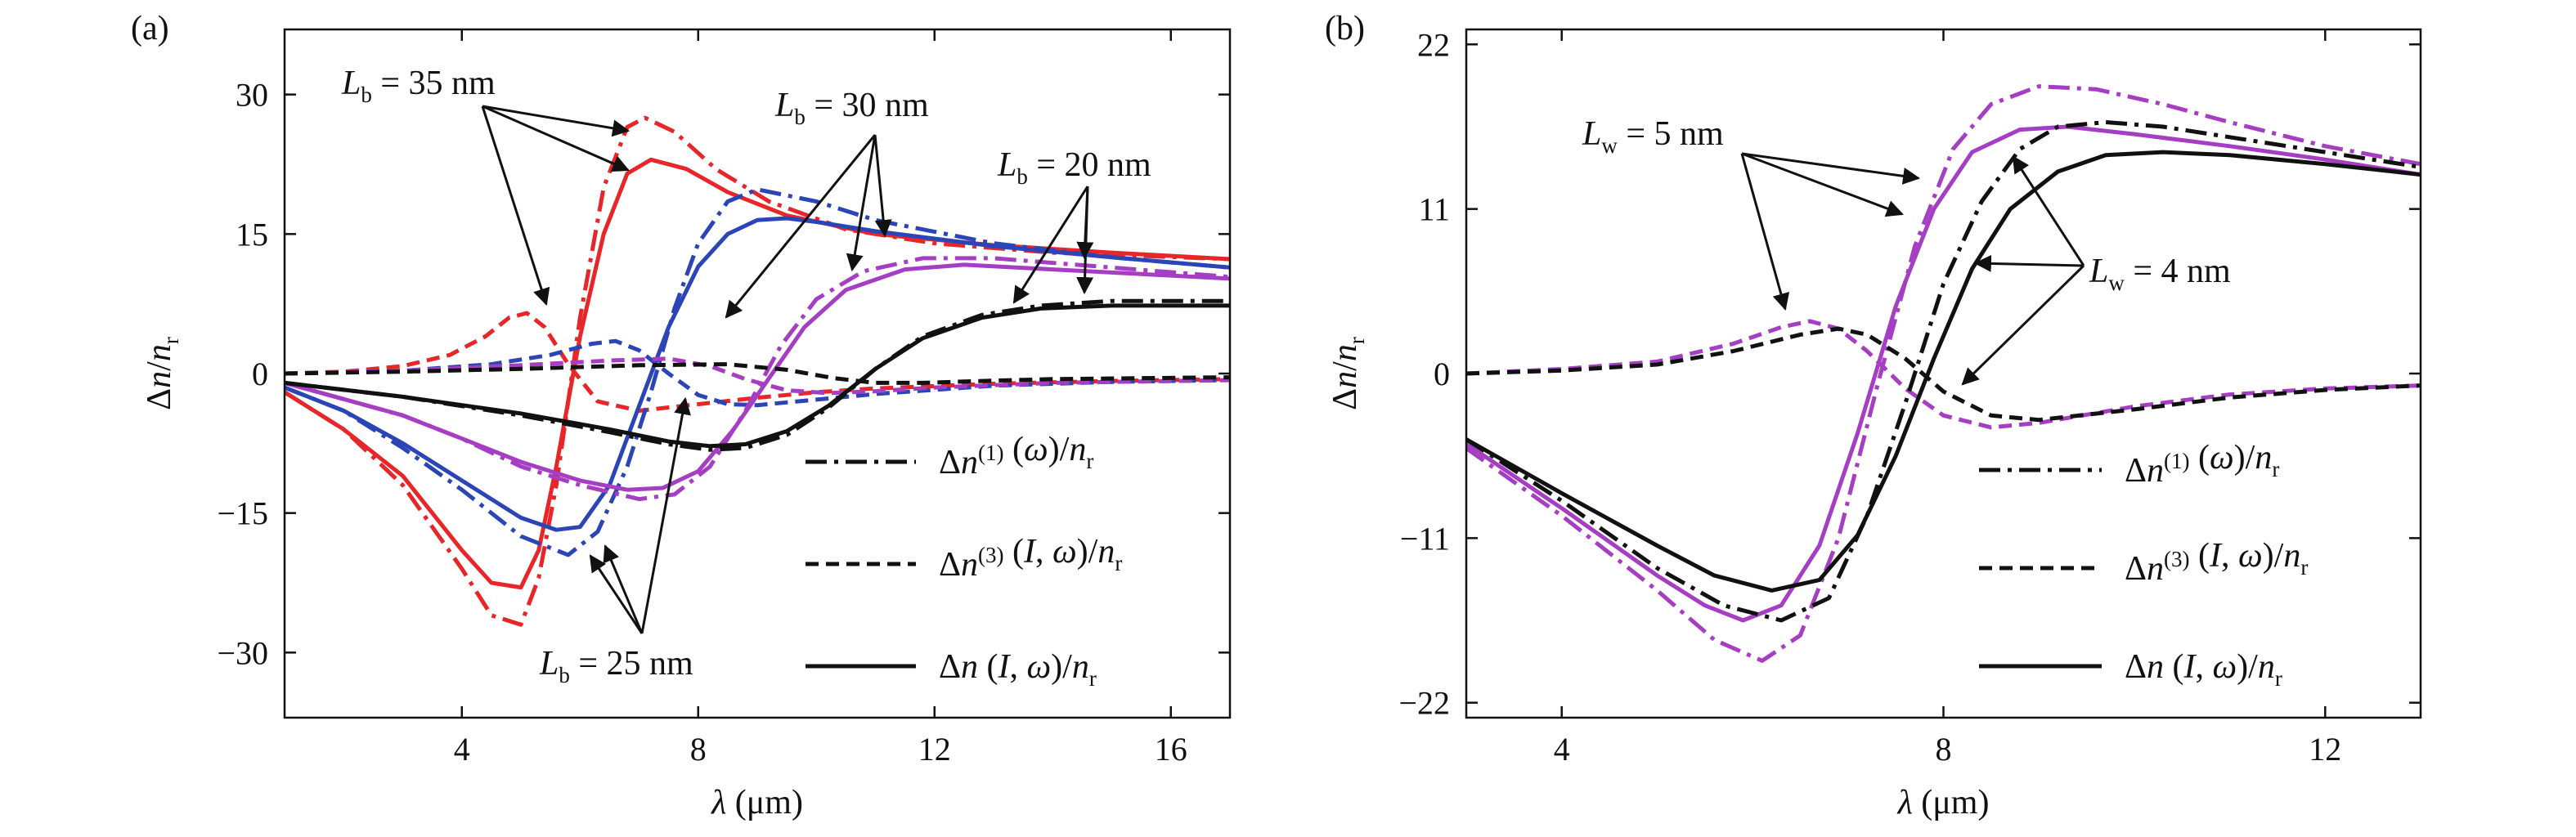 The image size is (2576, 837). What do you see at coordinates (252, 95) in the screenshot?
I see `y-tick-label: 30` at bounding box center [252, 95].